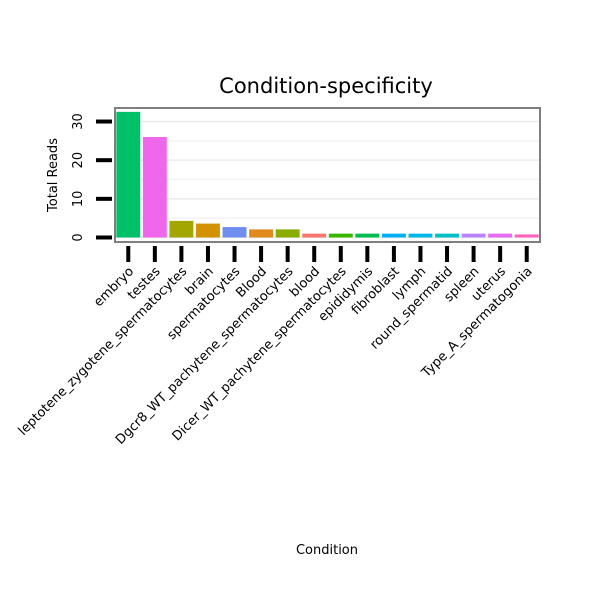 The width and height of the screenshot is (600, 600). What do you see at coordinates (261, 233) in the screenshot?
I see `bar-Blood` at bounding box center [261, 233].